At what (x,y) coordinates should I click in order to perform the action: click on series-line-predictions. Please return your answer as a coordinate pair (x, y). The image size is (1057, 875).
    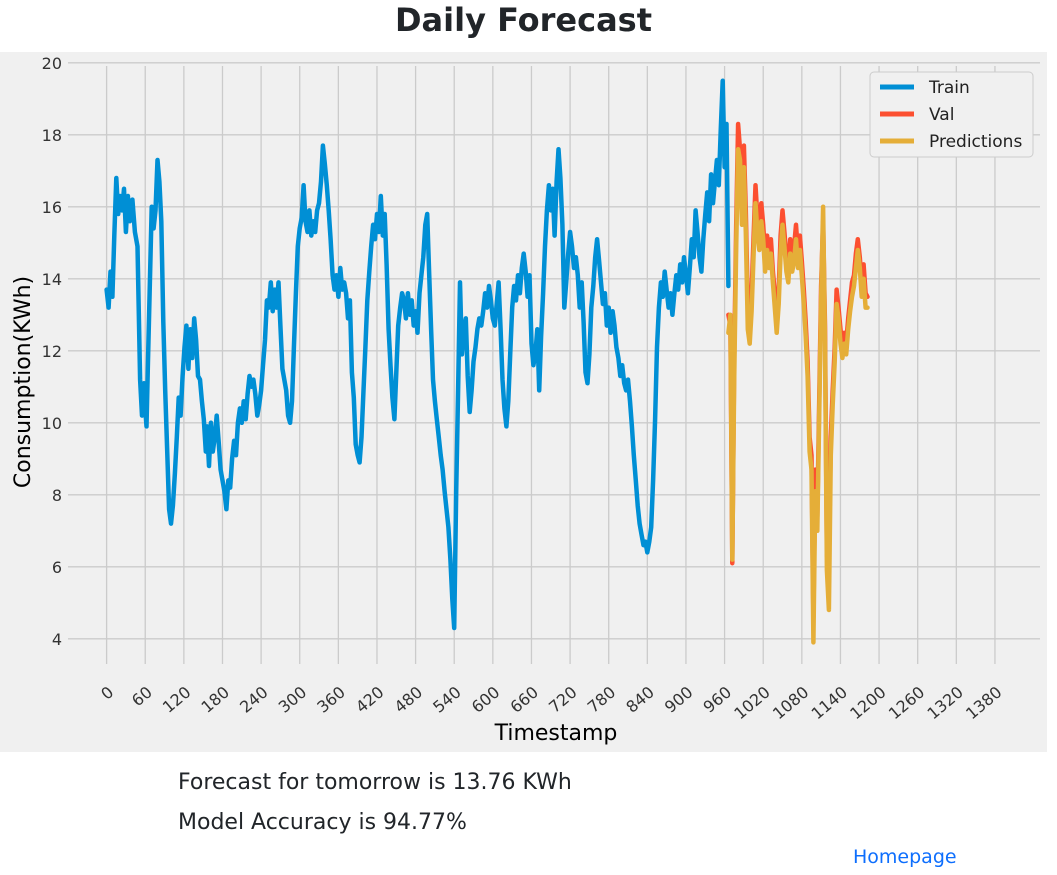
    Looking at the image, I should click on (798, 395).